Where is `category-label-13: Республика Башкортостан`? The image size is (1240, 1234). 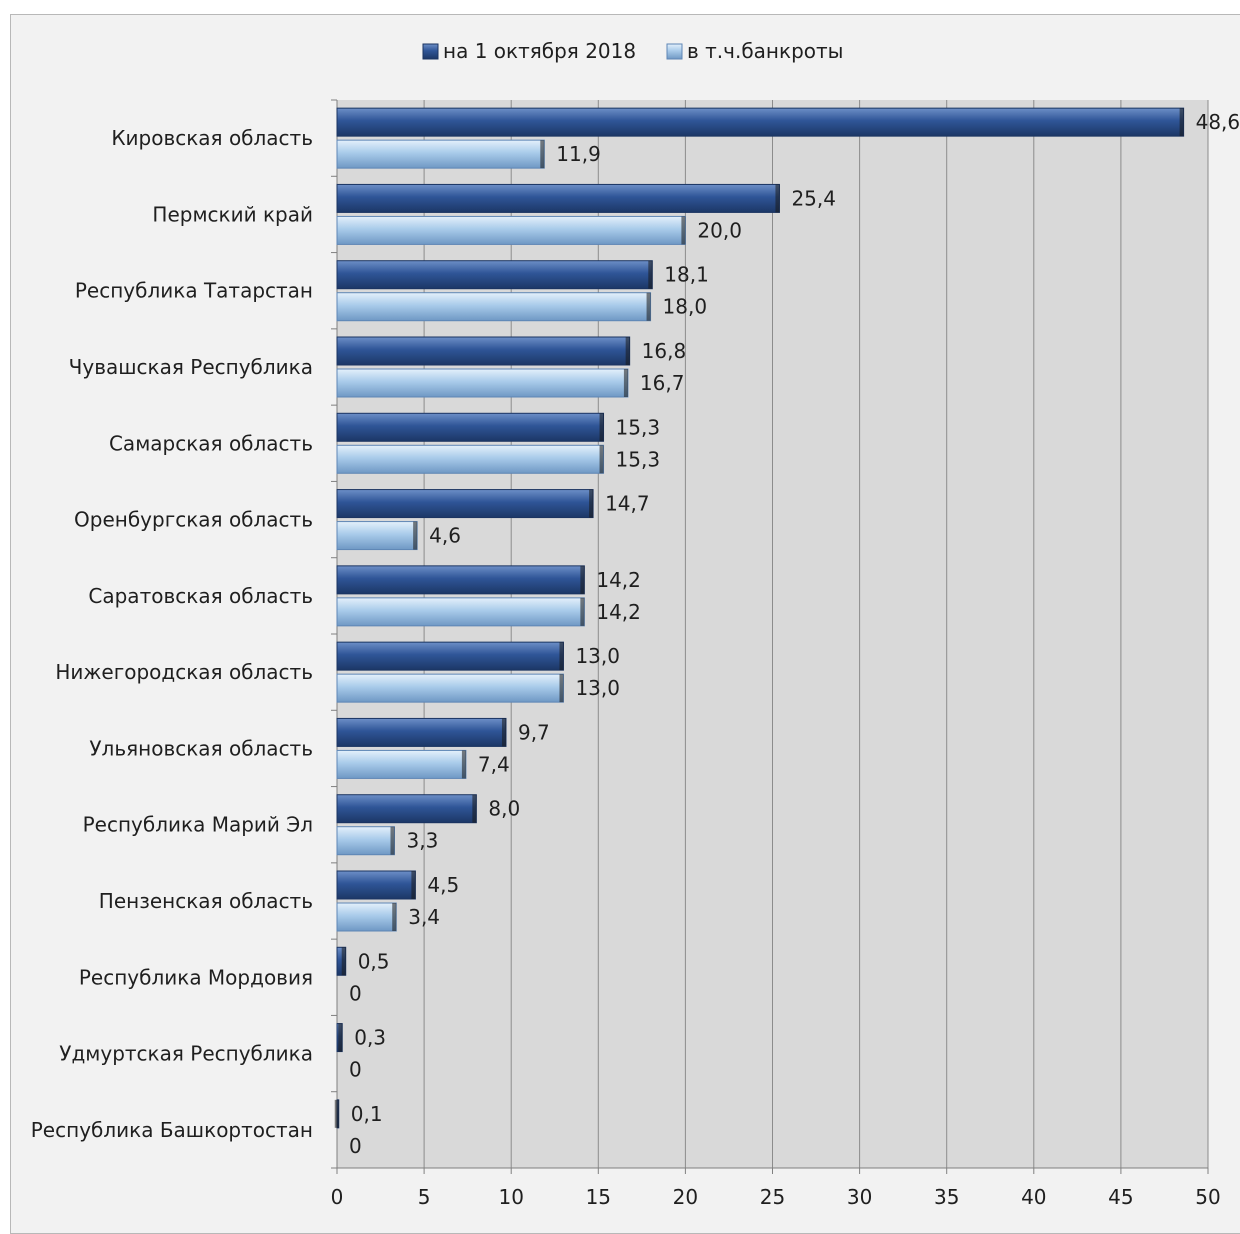
category-label-13: Республика Башкортостан is located at coordinates (172, 1130).